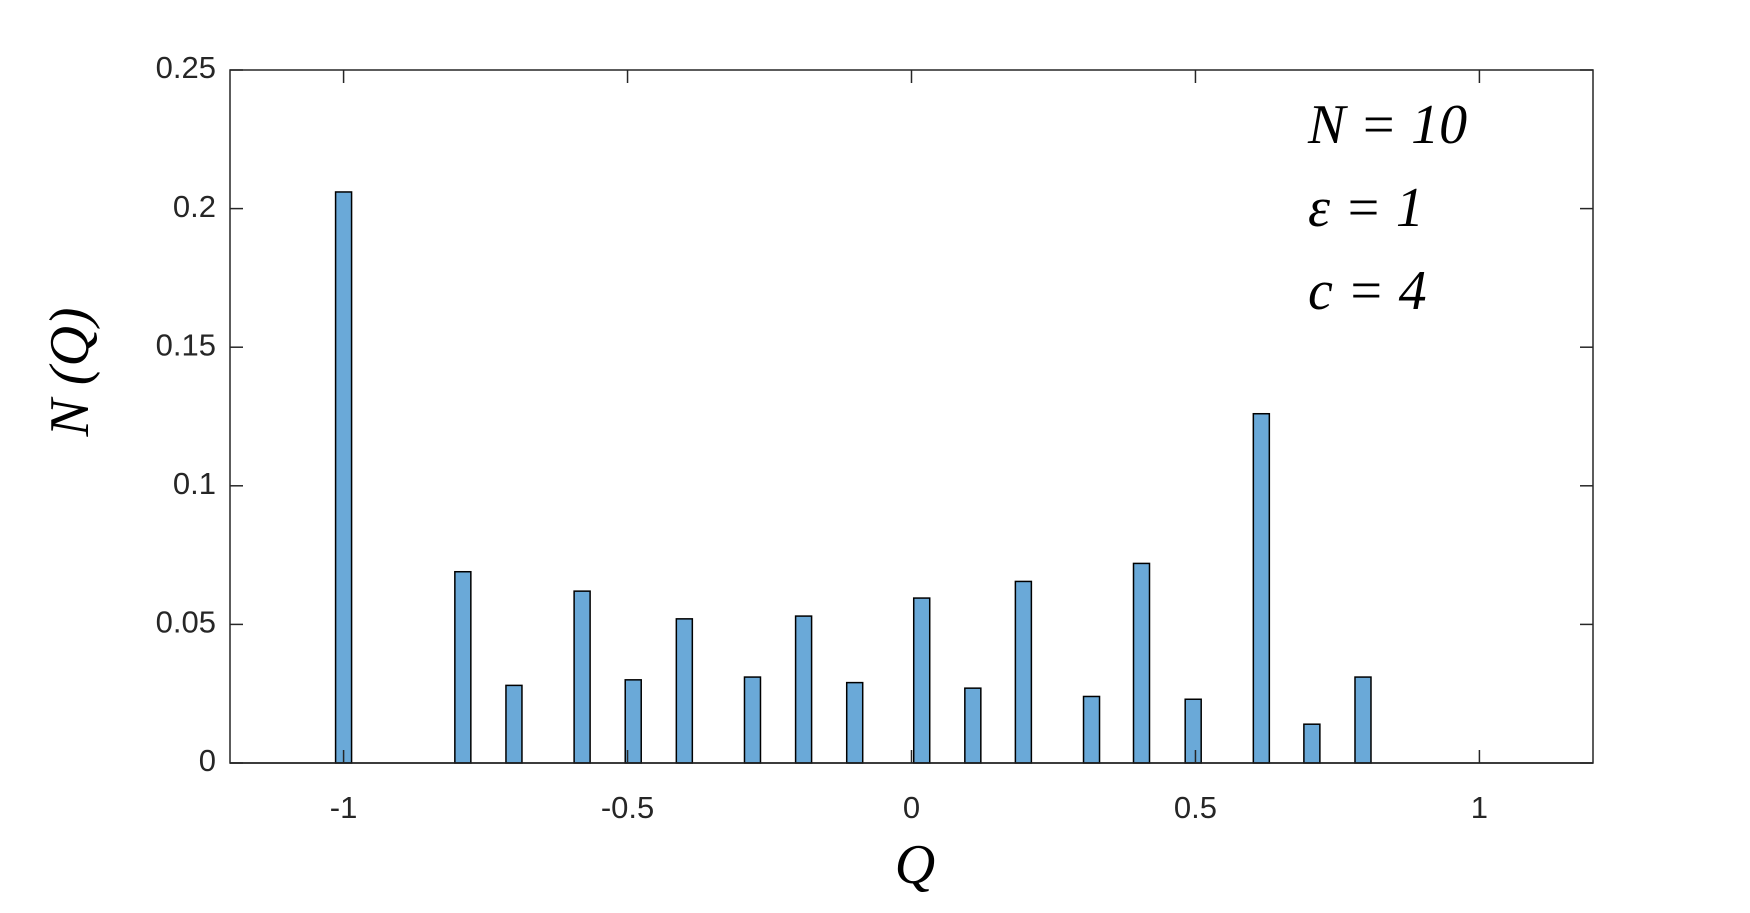 The image size is (1750, 913). Describe the element at coordinates (1195, 807) in the screenshot. I see `x-tick-label: 0.5` at that location.